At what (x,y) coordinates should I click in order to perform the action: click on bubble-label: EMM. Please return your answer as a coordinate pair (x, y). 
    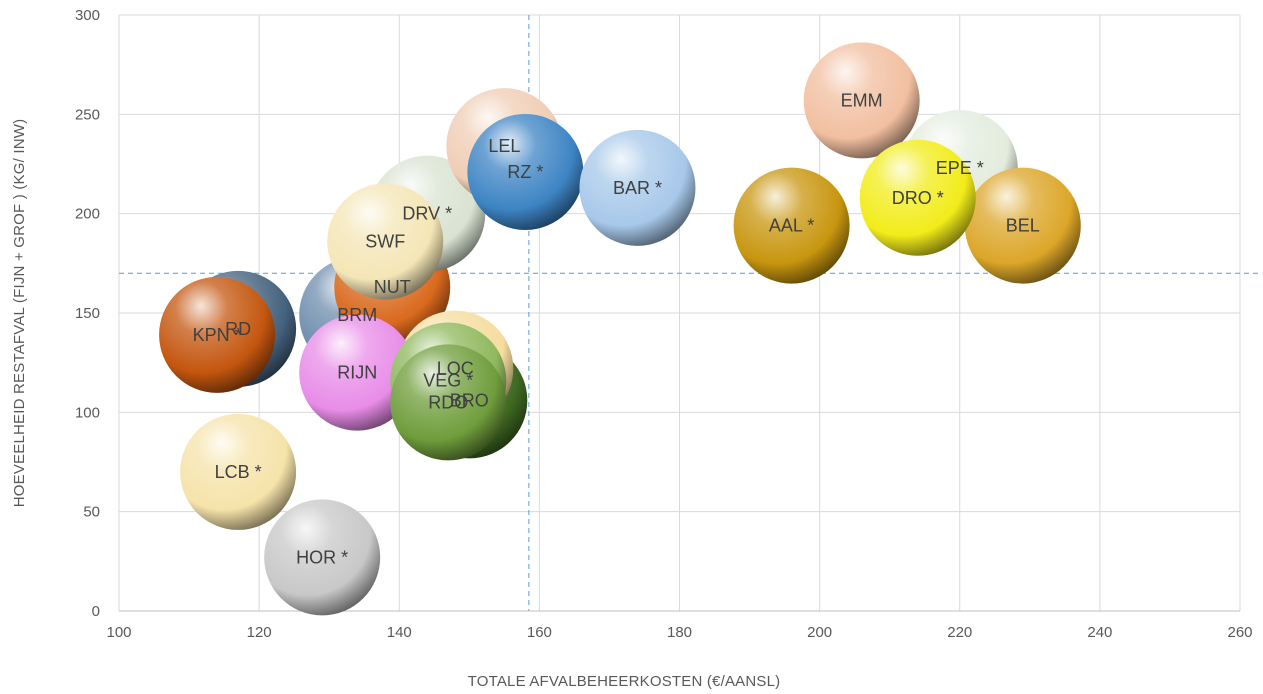
    Looking at the image, I should click on (862, 100).